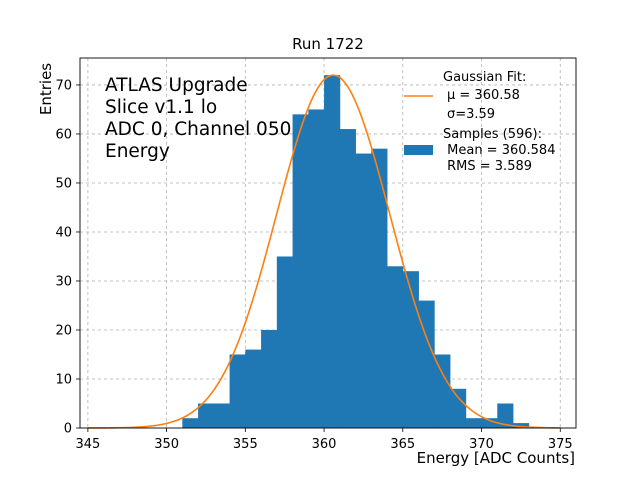  I want to click on y-tick-label: 50, so click(63, 183).